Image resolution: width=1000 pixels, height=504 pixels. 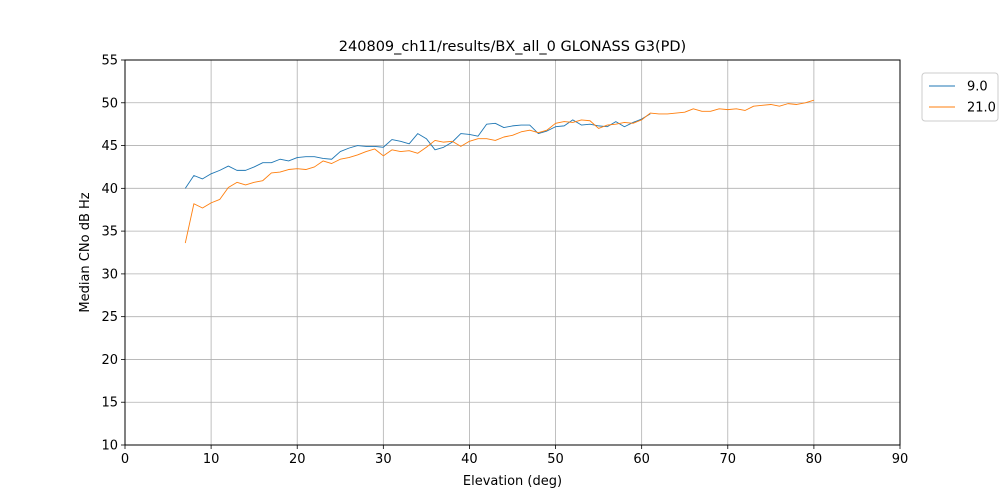 I want to click on y-tick-label: 40, so click(x=109, y=189).